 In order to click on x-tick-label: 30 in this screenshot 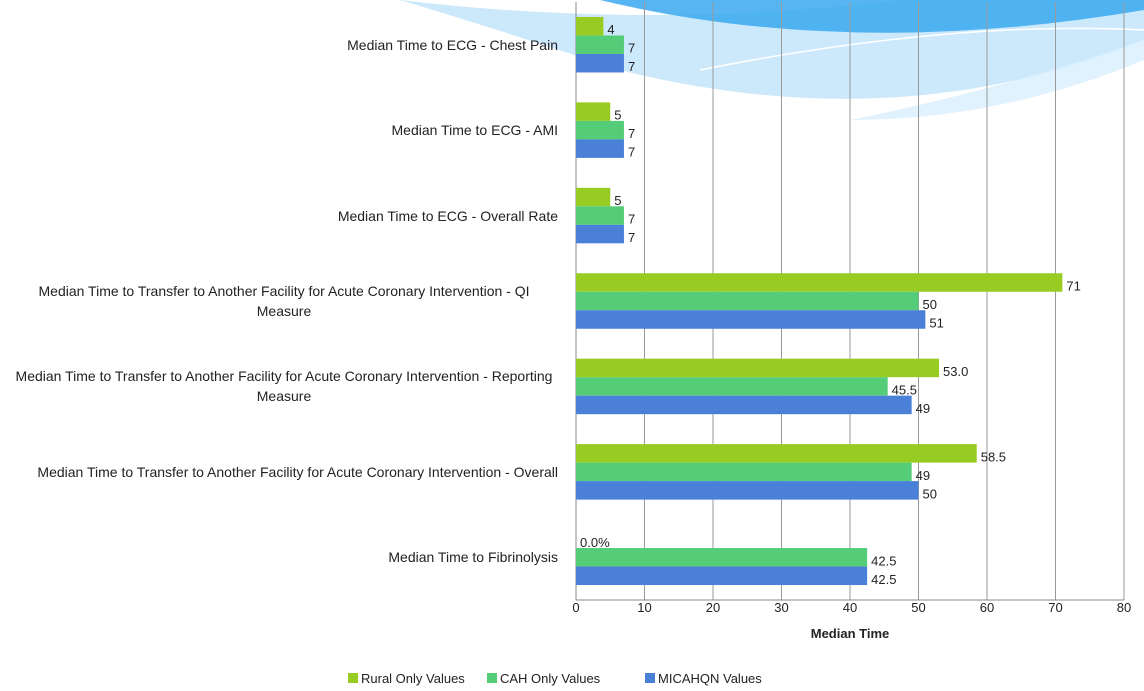, I will do `click(781, 607)`.